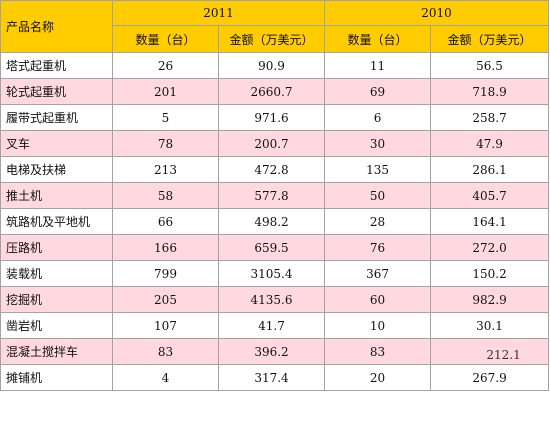 The width and height of the screenshot is (550, 438). What do you see at coordinates (165, 325) in the screenshot?
I see `quantity-2011-cell: 107` at bounding box center [165, 325].